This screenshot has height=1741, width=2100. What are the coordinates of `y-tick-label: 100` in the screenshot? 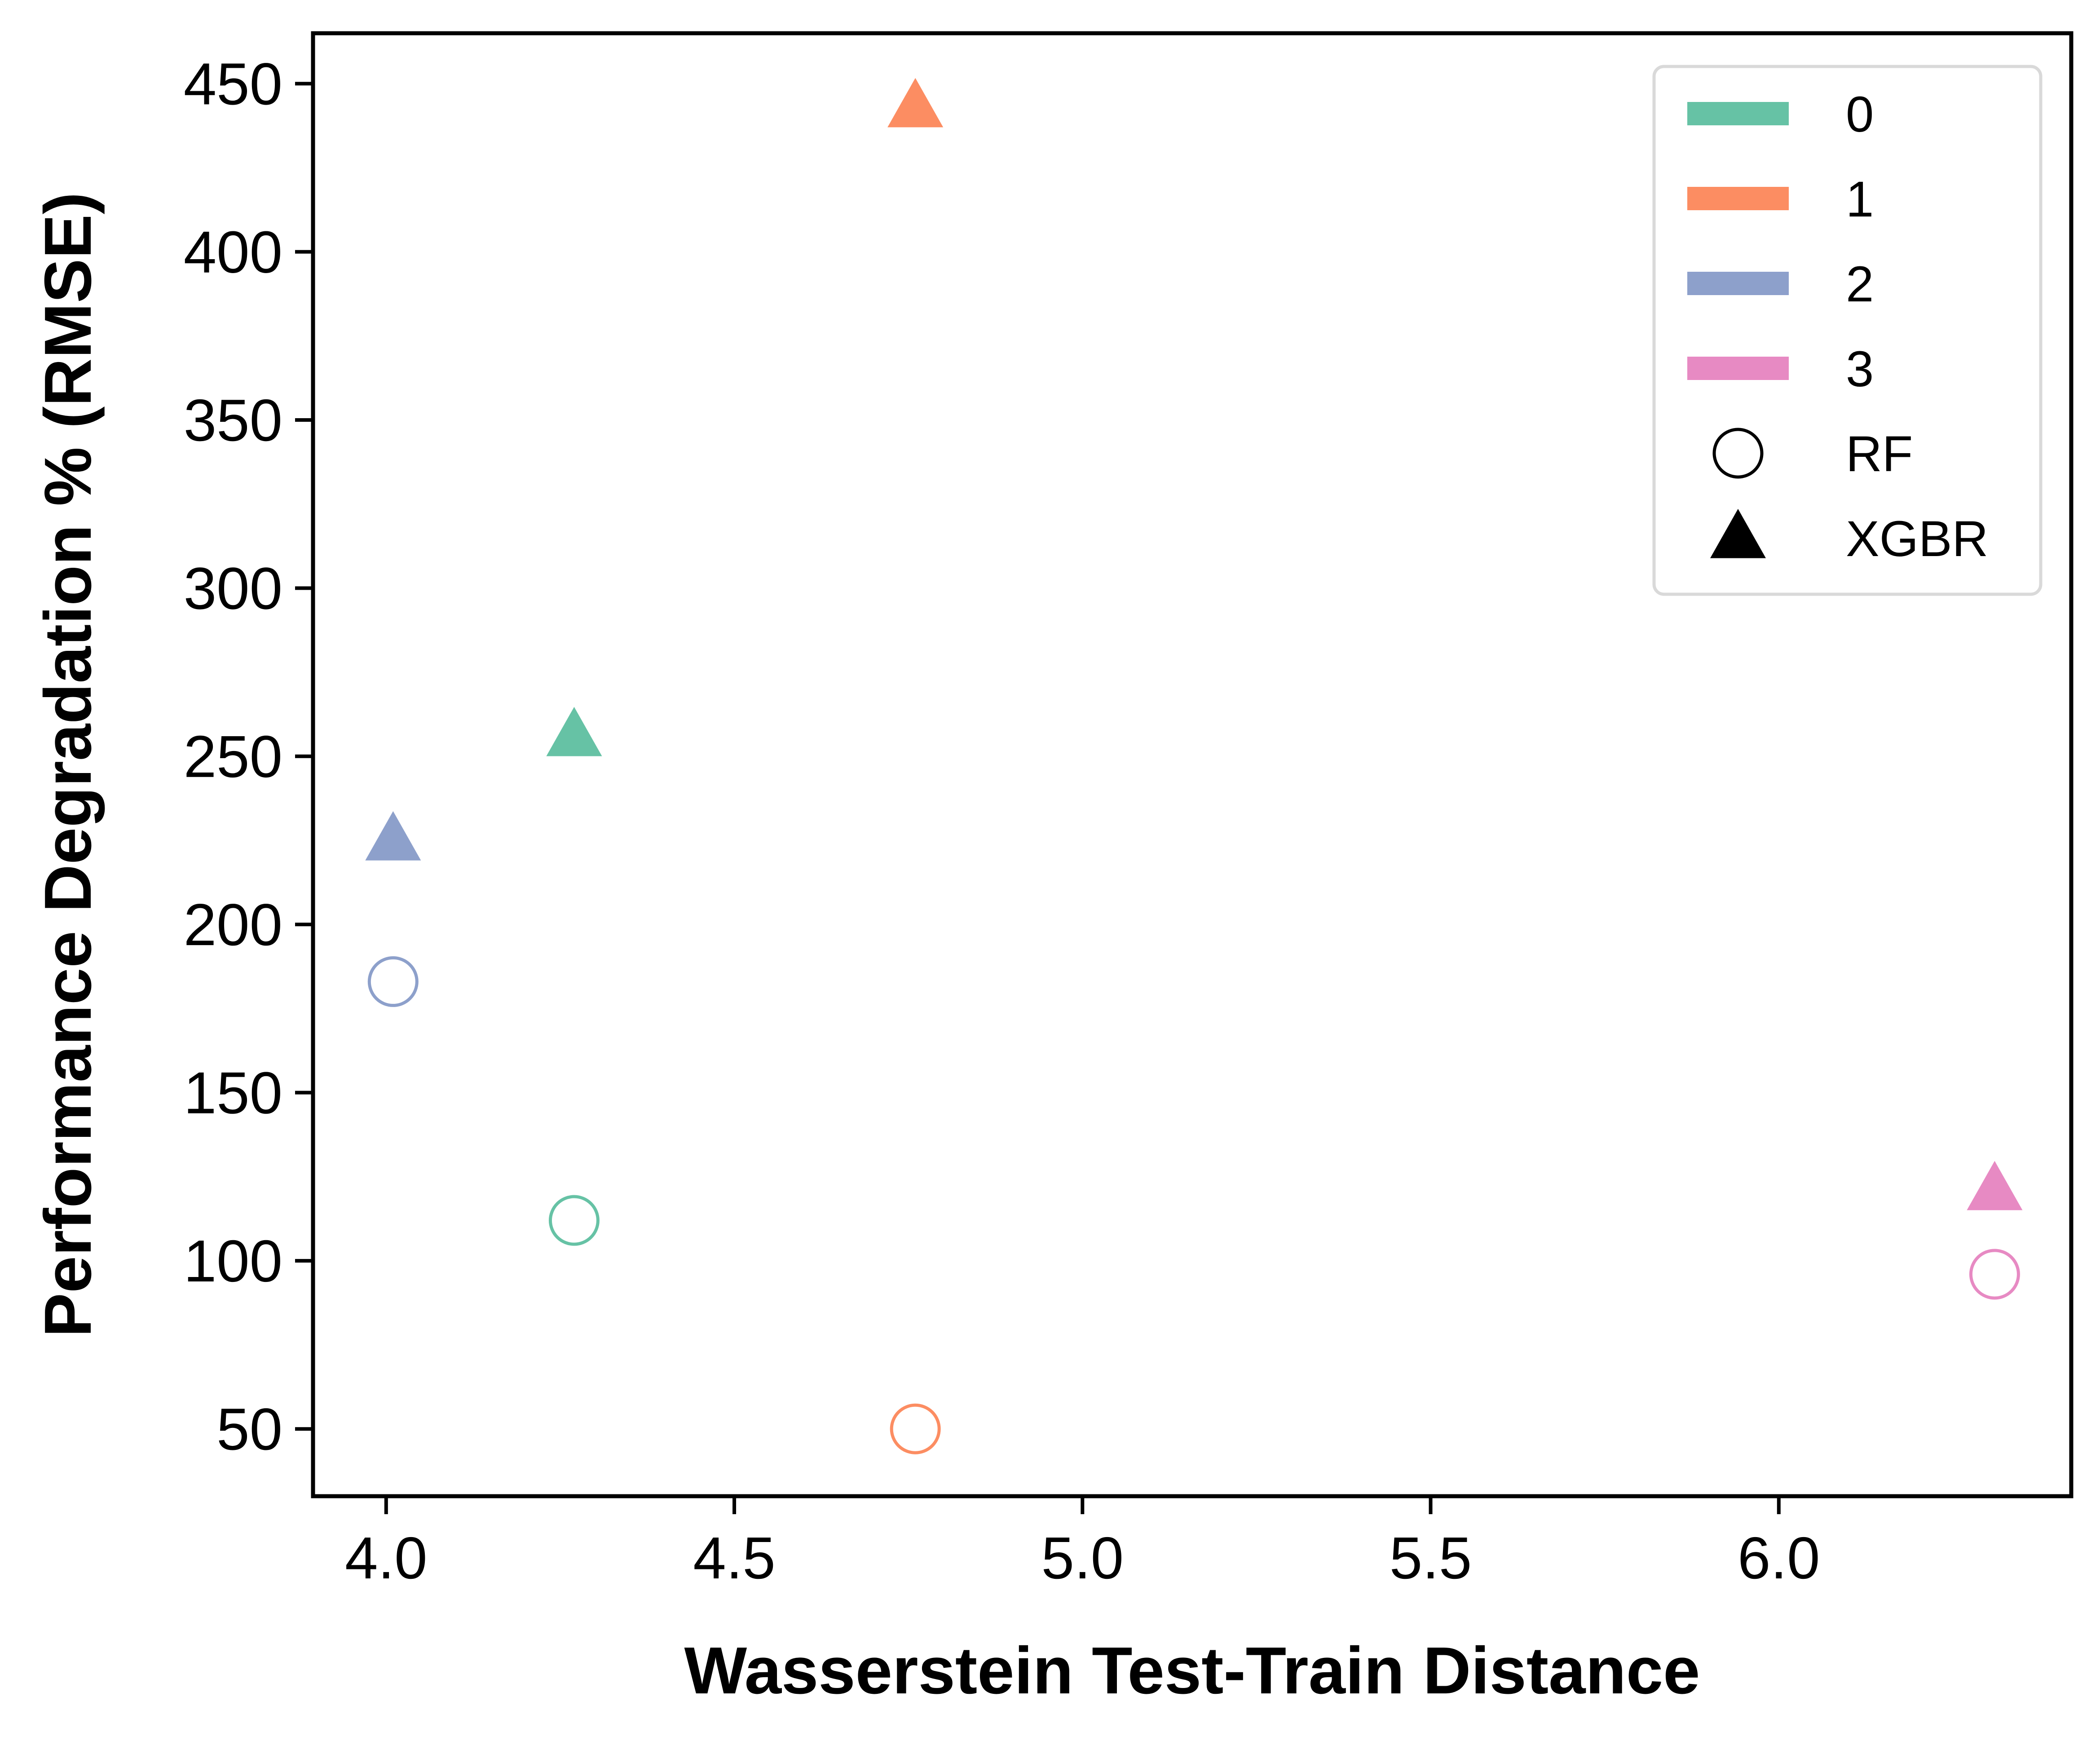 It's located at (233, 1261).